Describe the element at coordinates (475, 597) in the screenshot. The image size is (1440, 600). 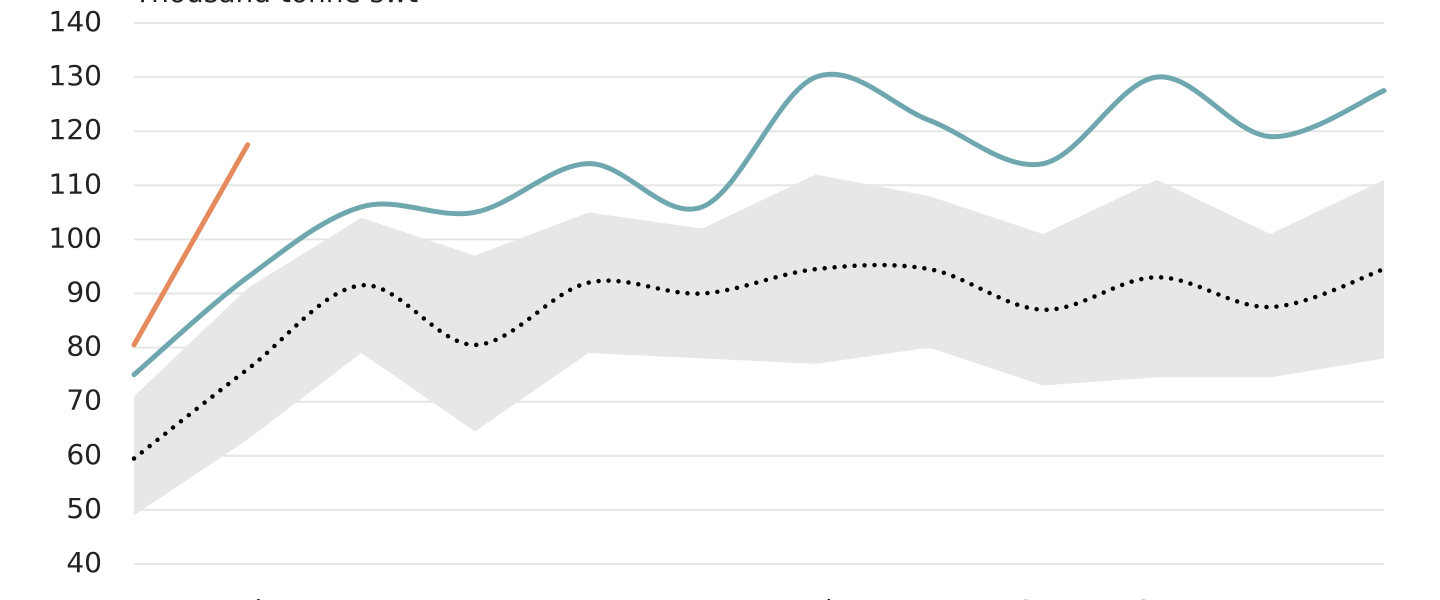
I see `x-tick-label: Apr` at that location.